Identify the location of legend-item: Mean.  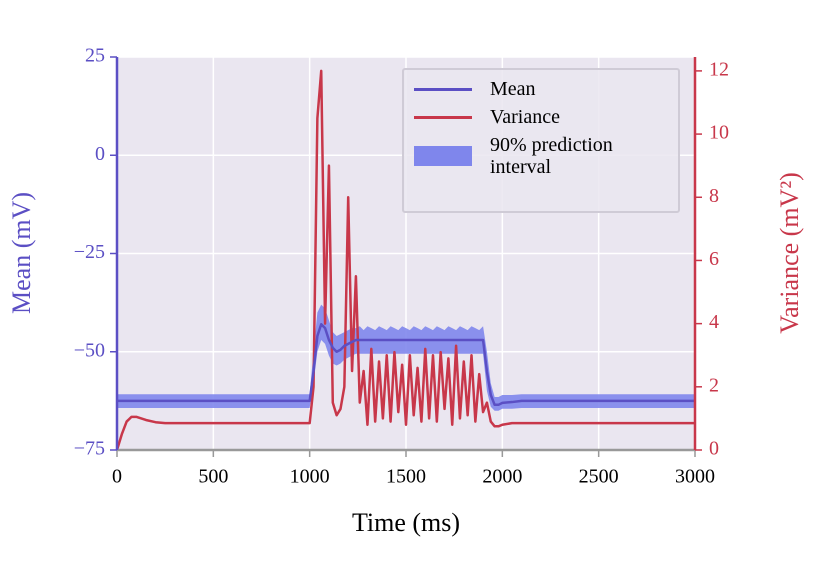
(541, 89).